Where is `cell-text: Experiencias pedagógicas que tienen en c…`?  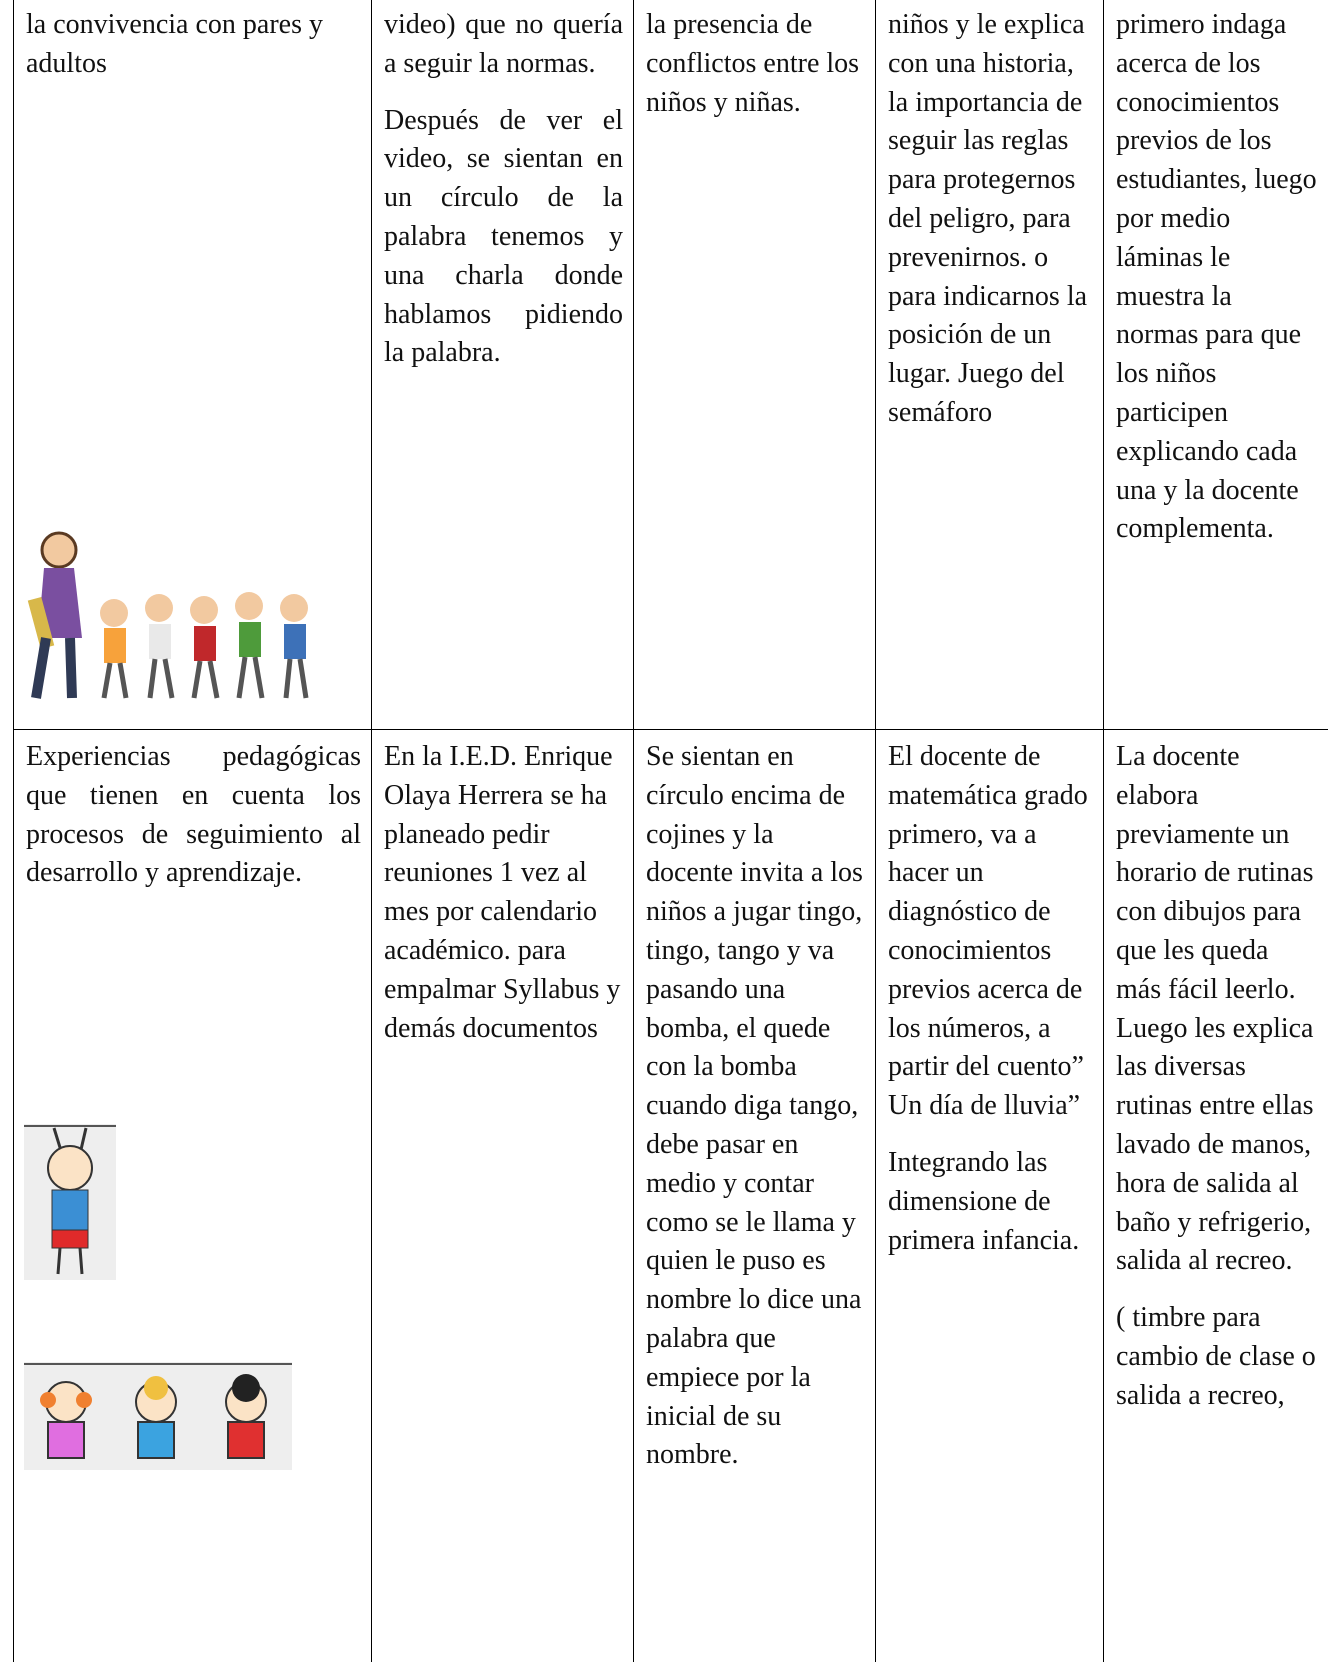 cell-text: Experiencias pedagógicas que tienen en c… is located at coordinates (193, 815).